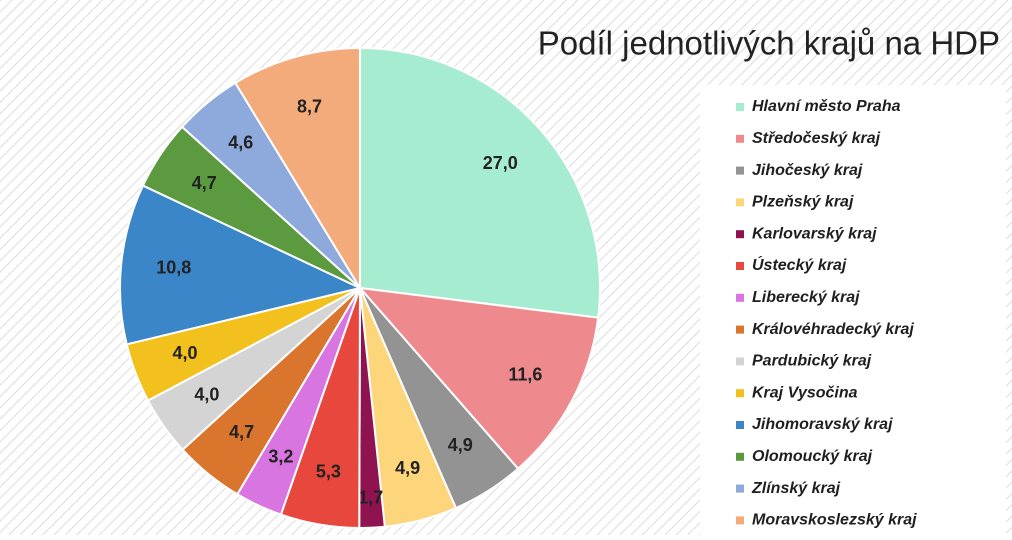  I want to click on legend-label: Liberecký kraj, so click(806, 297).